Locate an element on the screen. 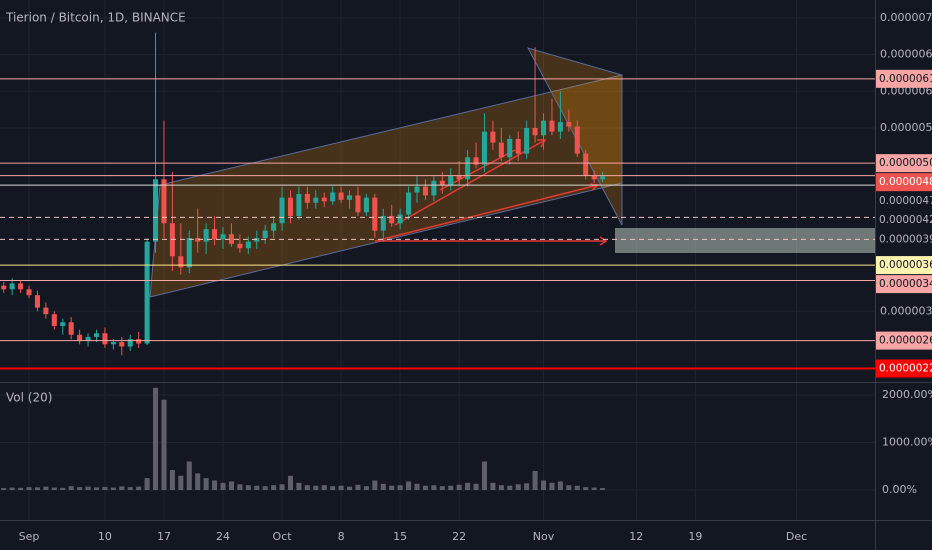  level-label: 0.00000260 is located at coordinates (905, 341).